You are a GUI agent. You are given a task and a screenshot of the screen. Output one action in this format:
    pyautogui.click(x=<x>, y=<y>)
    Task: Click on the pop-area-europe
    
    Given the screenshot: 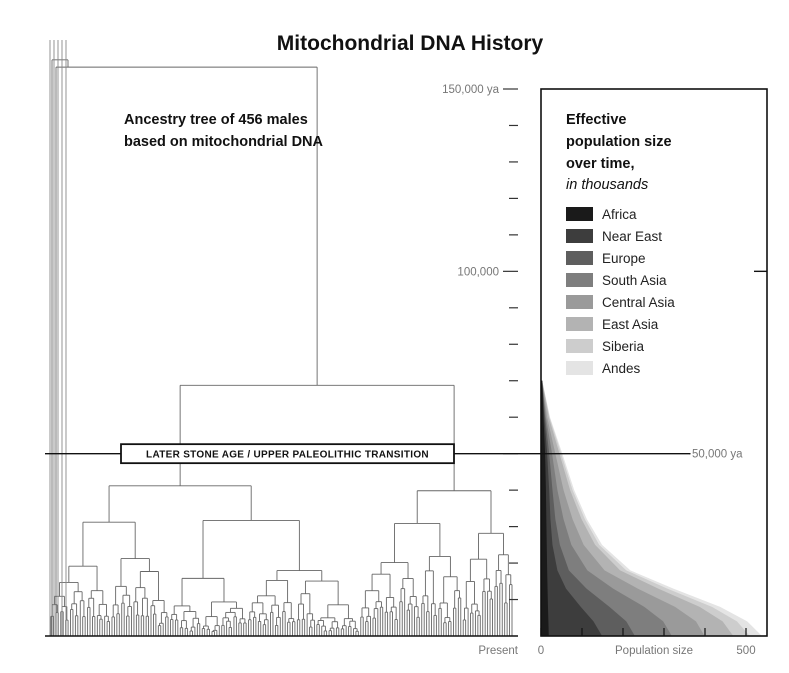 What is the action you would take?
    pyautogui.click(x=588, y=508)
    